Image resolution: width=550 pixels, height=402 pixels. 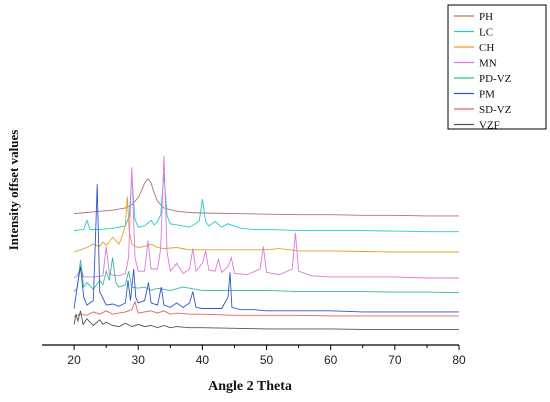 What do you see at coordinates (13, 190) in the screenshot?
I see `y-axis-title: Intensity offset values` at bounding box center [13, 190].